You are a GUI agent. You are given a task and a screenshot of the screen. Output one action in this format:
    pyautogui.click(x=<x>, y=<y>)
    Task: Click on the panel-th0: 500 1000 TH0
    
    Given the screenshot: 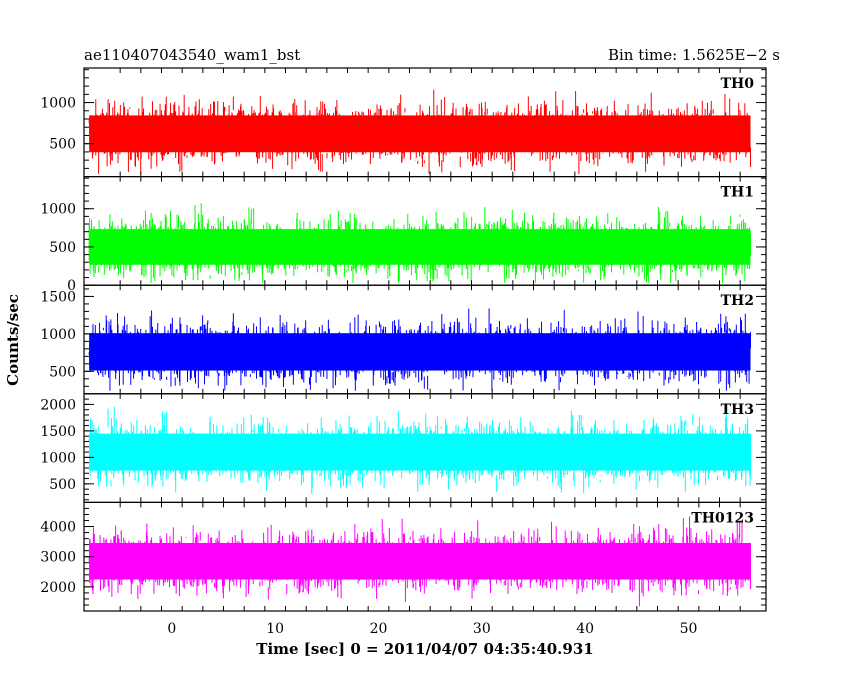 What is the action you would take?
    pyautogui.click(x=403, y=122)
    